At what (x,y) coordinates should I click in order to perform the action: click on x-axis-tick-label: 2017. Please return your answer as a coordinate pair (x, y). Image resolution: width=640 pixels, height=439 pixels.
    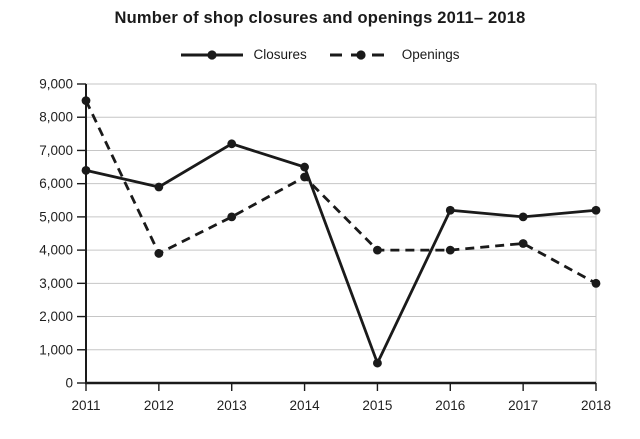
    Looking at the image, I should click on (523, 405).